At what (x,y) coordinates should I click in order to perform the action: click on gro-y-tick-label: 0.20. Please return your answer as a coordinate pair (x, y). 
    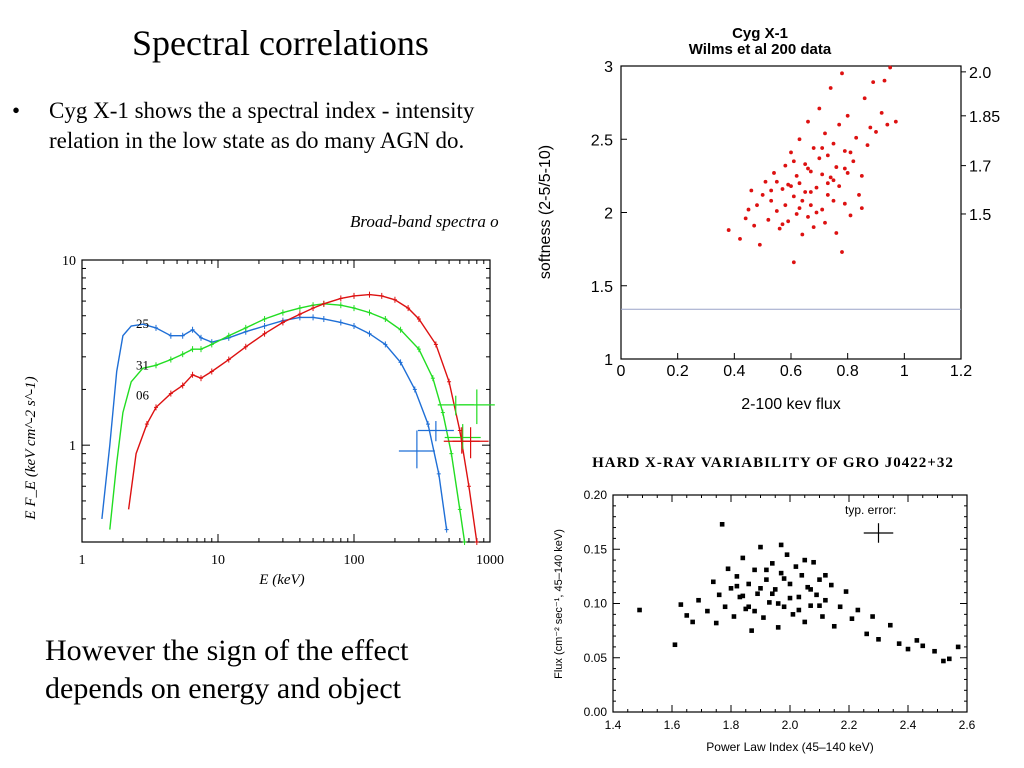
    Looking at the image, I should click on (596, 495).